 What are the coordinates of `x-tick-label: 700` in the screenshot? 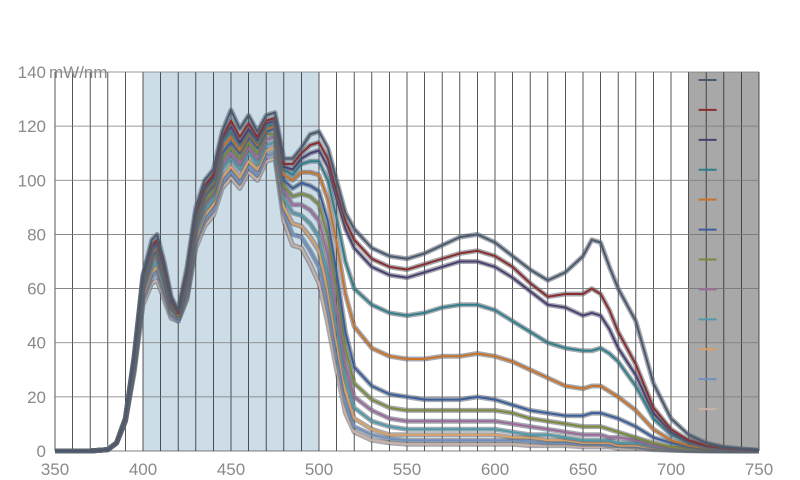 It's located at (671, 469).